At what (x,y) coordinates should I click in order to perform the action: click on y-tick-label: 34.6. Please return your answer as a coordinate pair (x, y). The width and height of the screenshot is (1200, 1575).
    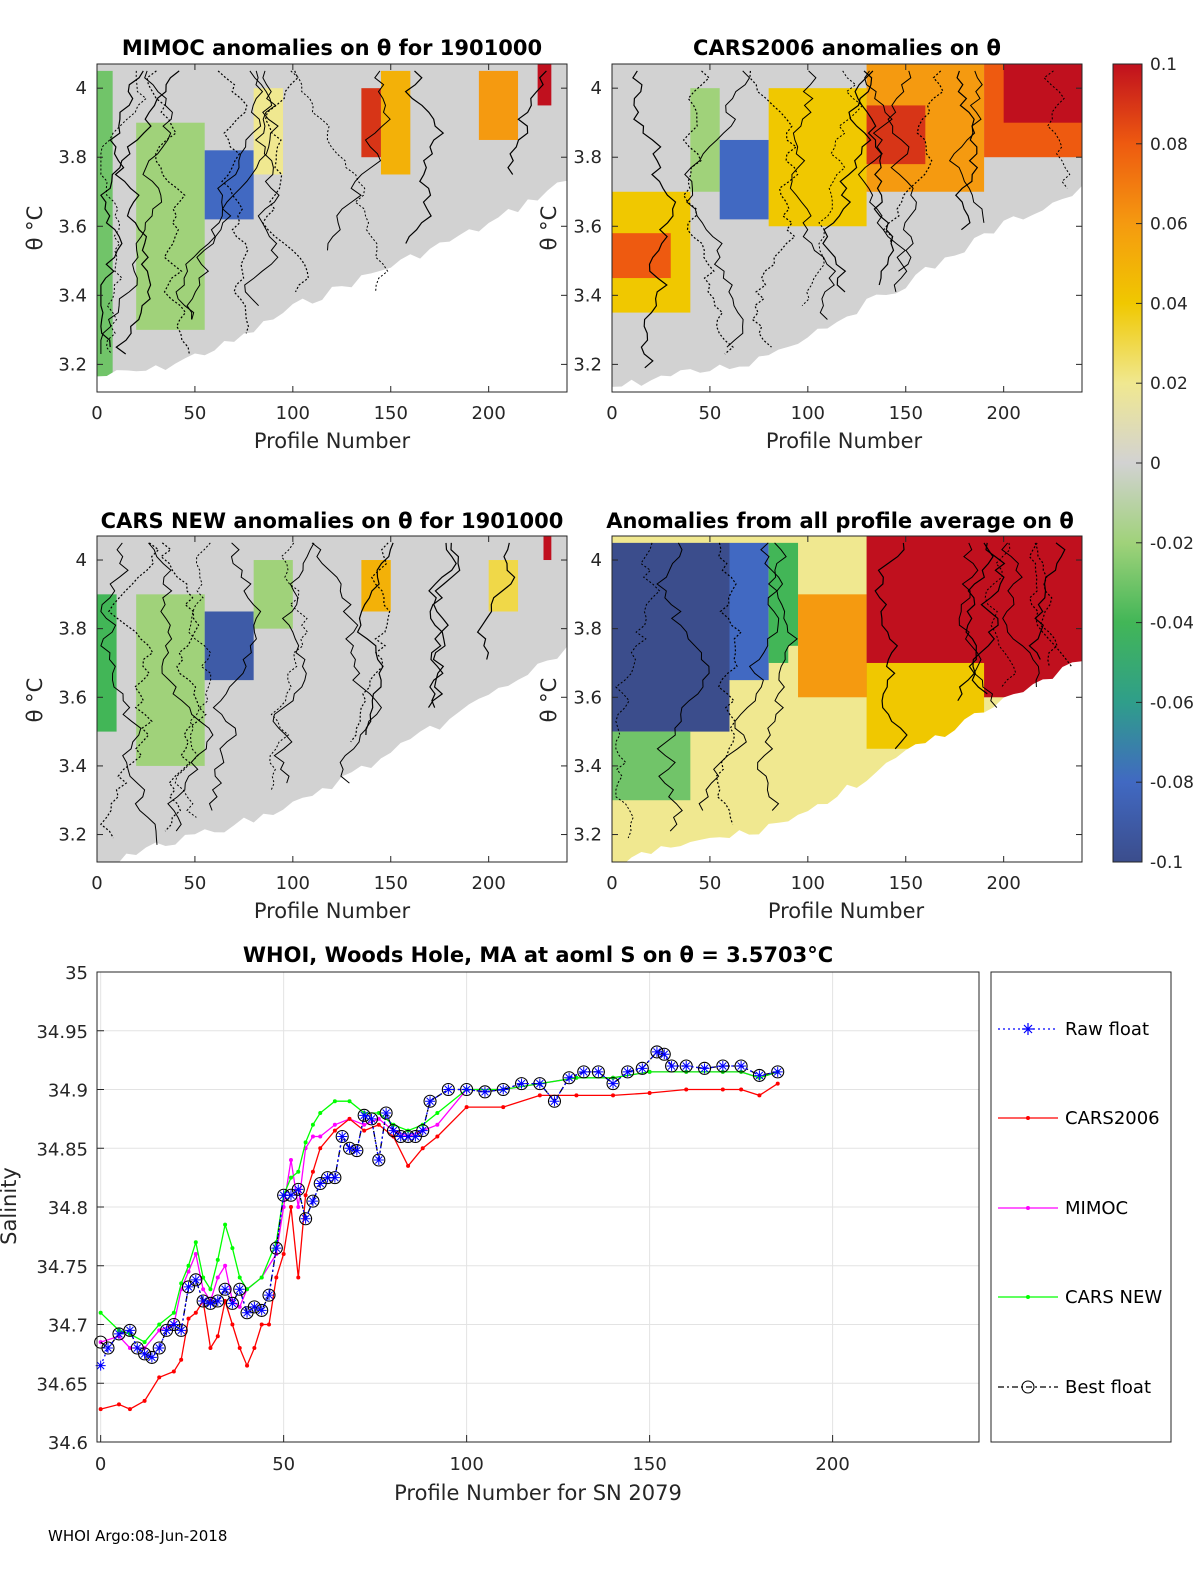
    Looking at the image, I should click on (68, 1443).